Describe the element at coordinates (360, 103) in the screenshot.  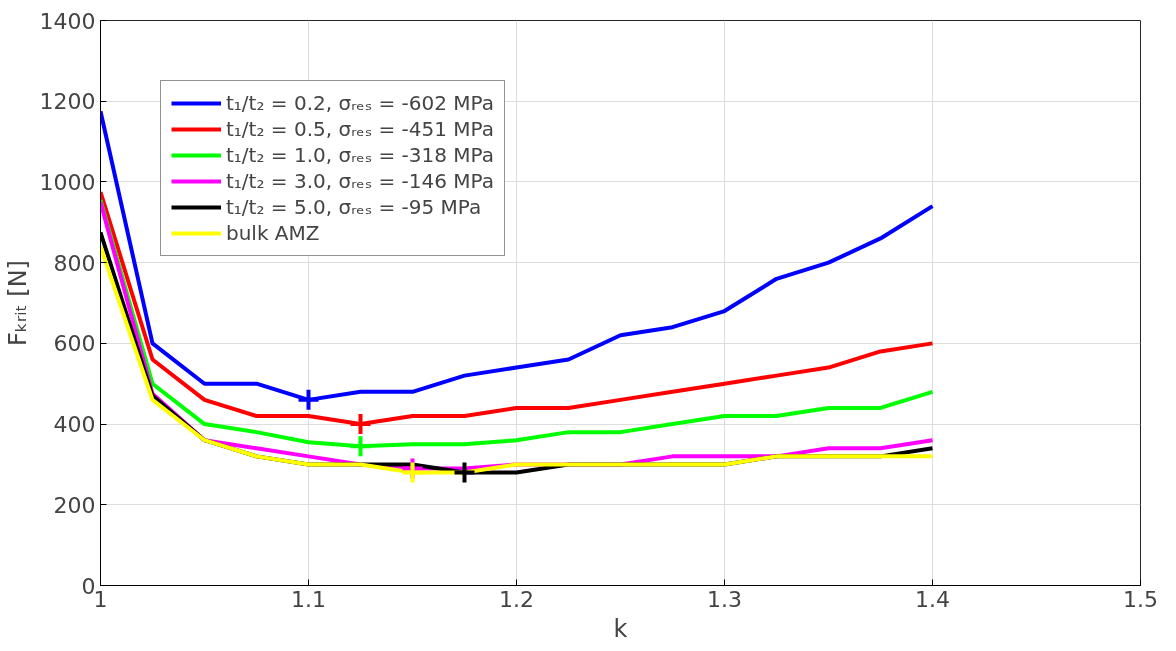
I see `legend-label: t₁/t₂ = 0.2, σᵣₑₛ = -602 MPa` at that location.